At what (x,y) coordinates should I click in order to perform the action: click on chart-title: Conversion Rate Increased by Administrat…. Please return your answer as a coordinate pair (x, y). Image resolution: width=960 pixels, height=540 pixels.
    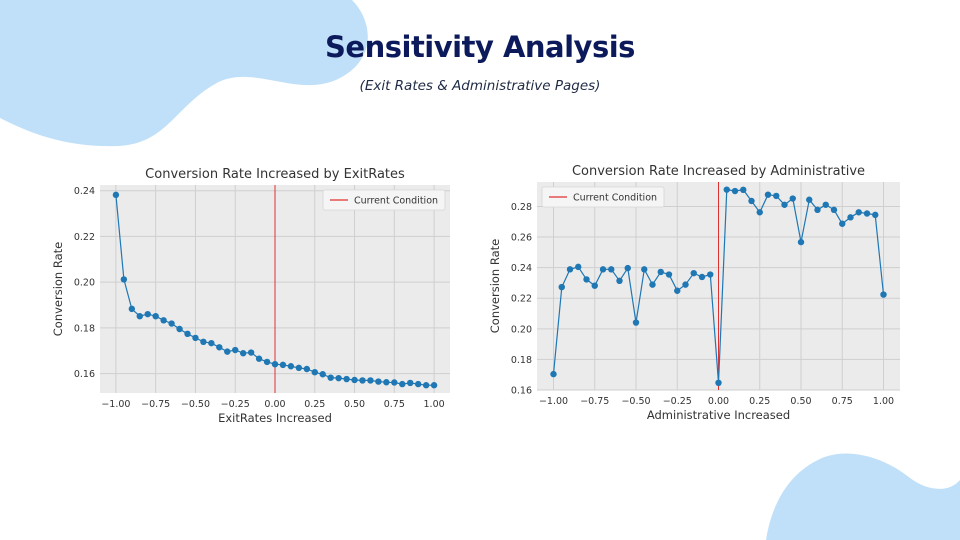
    Looking at the image, I should click on (718, 171).